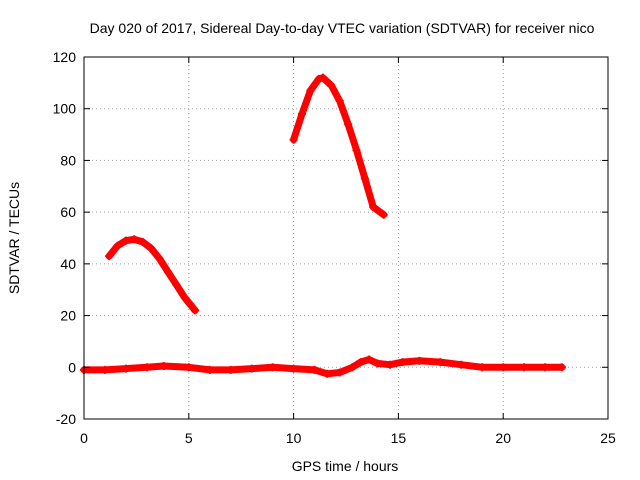  Describe the element at coordinates (348, 438) in the screenshot. I see `x-tick-labels: 0 5 10 15 20 25` at that location.